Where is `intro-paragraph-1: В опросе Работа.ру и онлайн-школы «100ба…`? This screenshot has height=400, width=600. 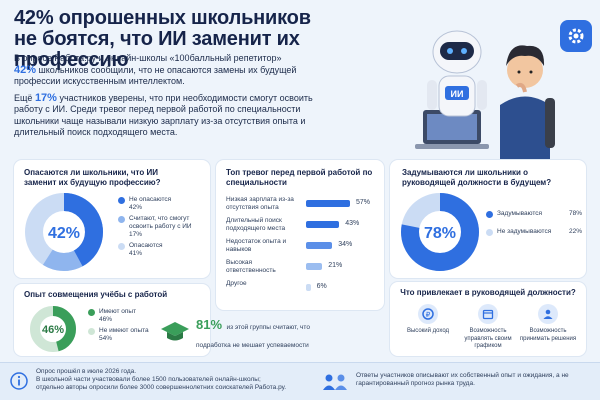 intro-paragraph-1: В опросе Работа.ру и онлайн-школы «100ба… is located at coordinates (174, 70).